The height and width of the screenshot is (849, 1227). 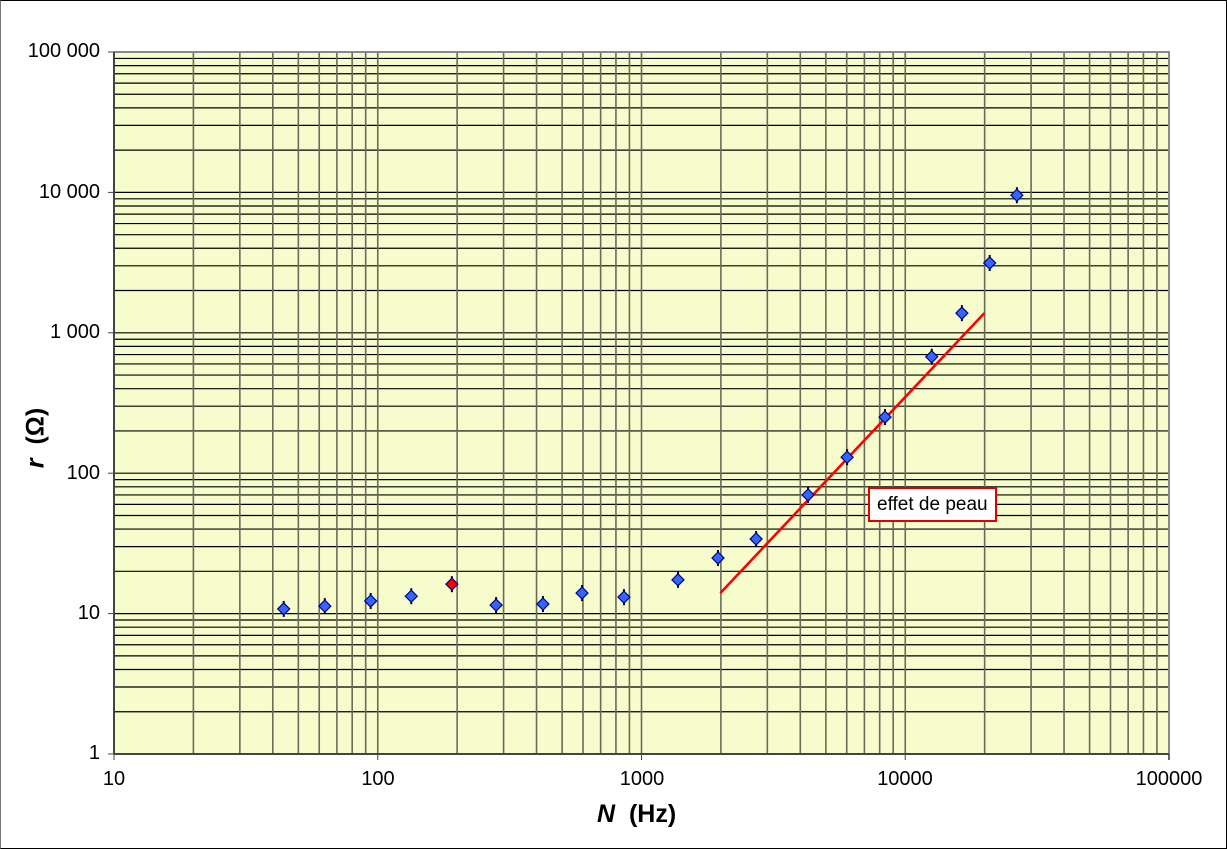 I want to click on y-tick-label: 100 000, so click(x=63, y=51).